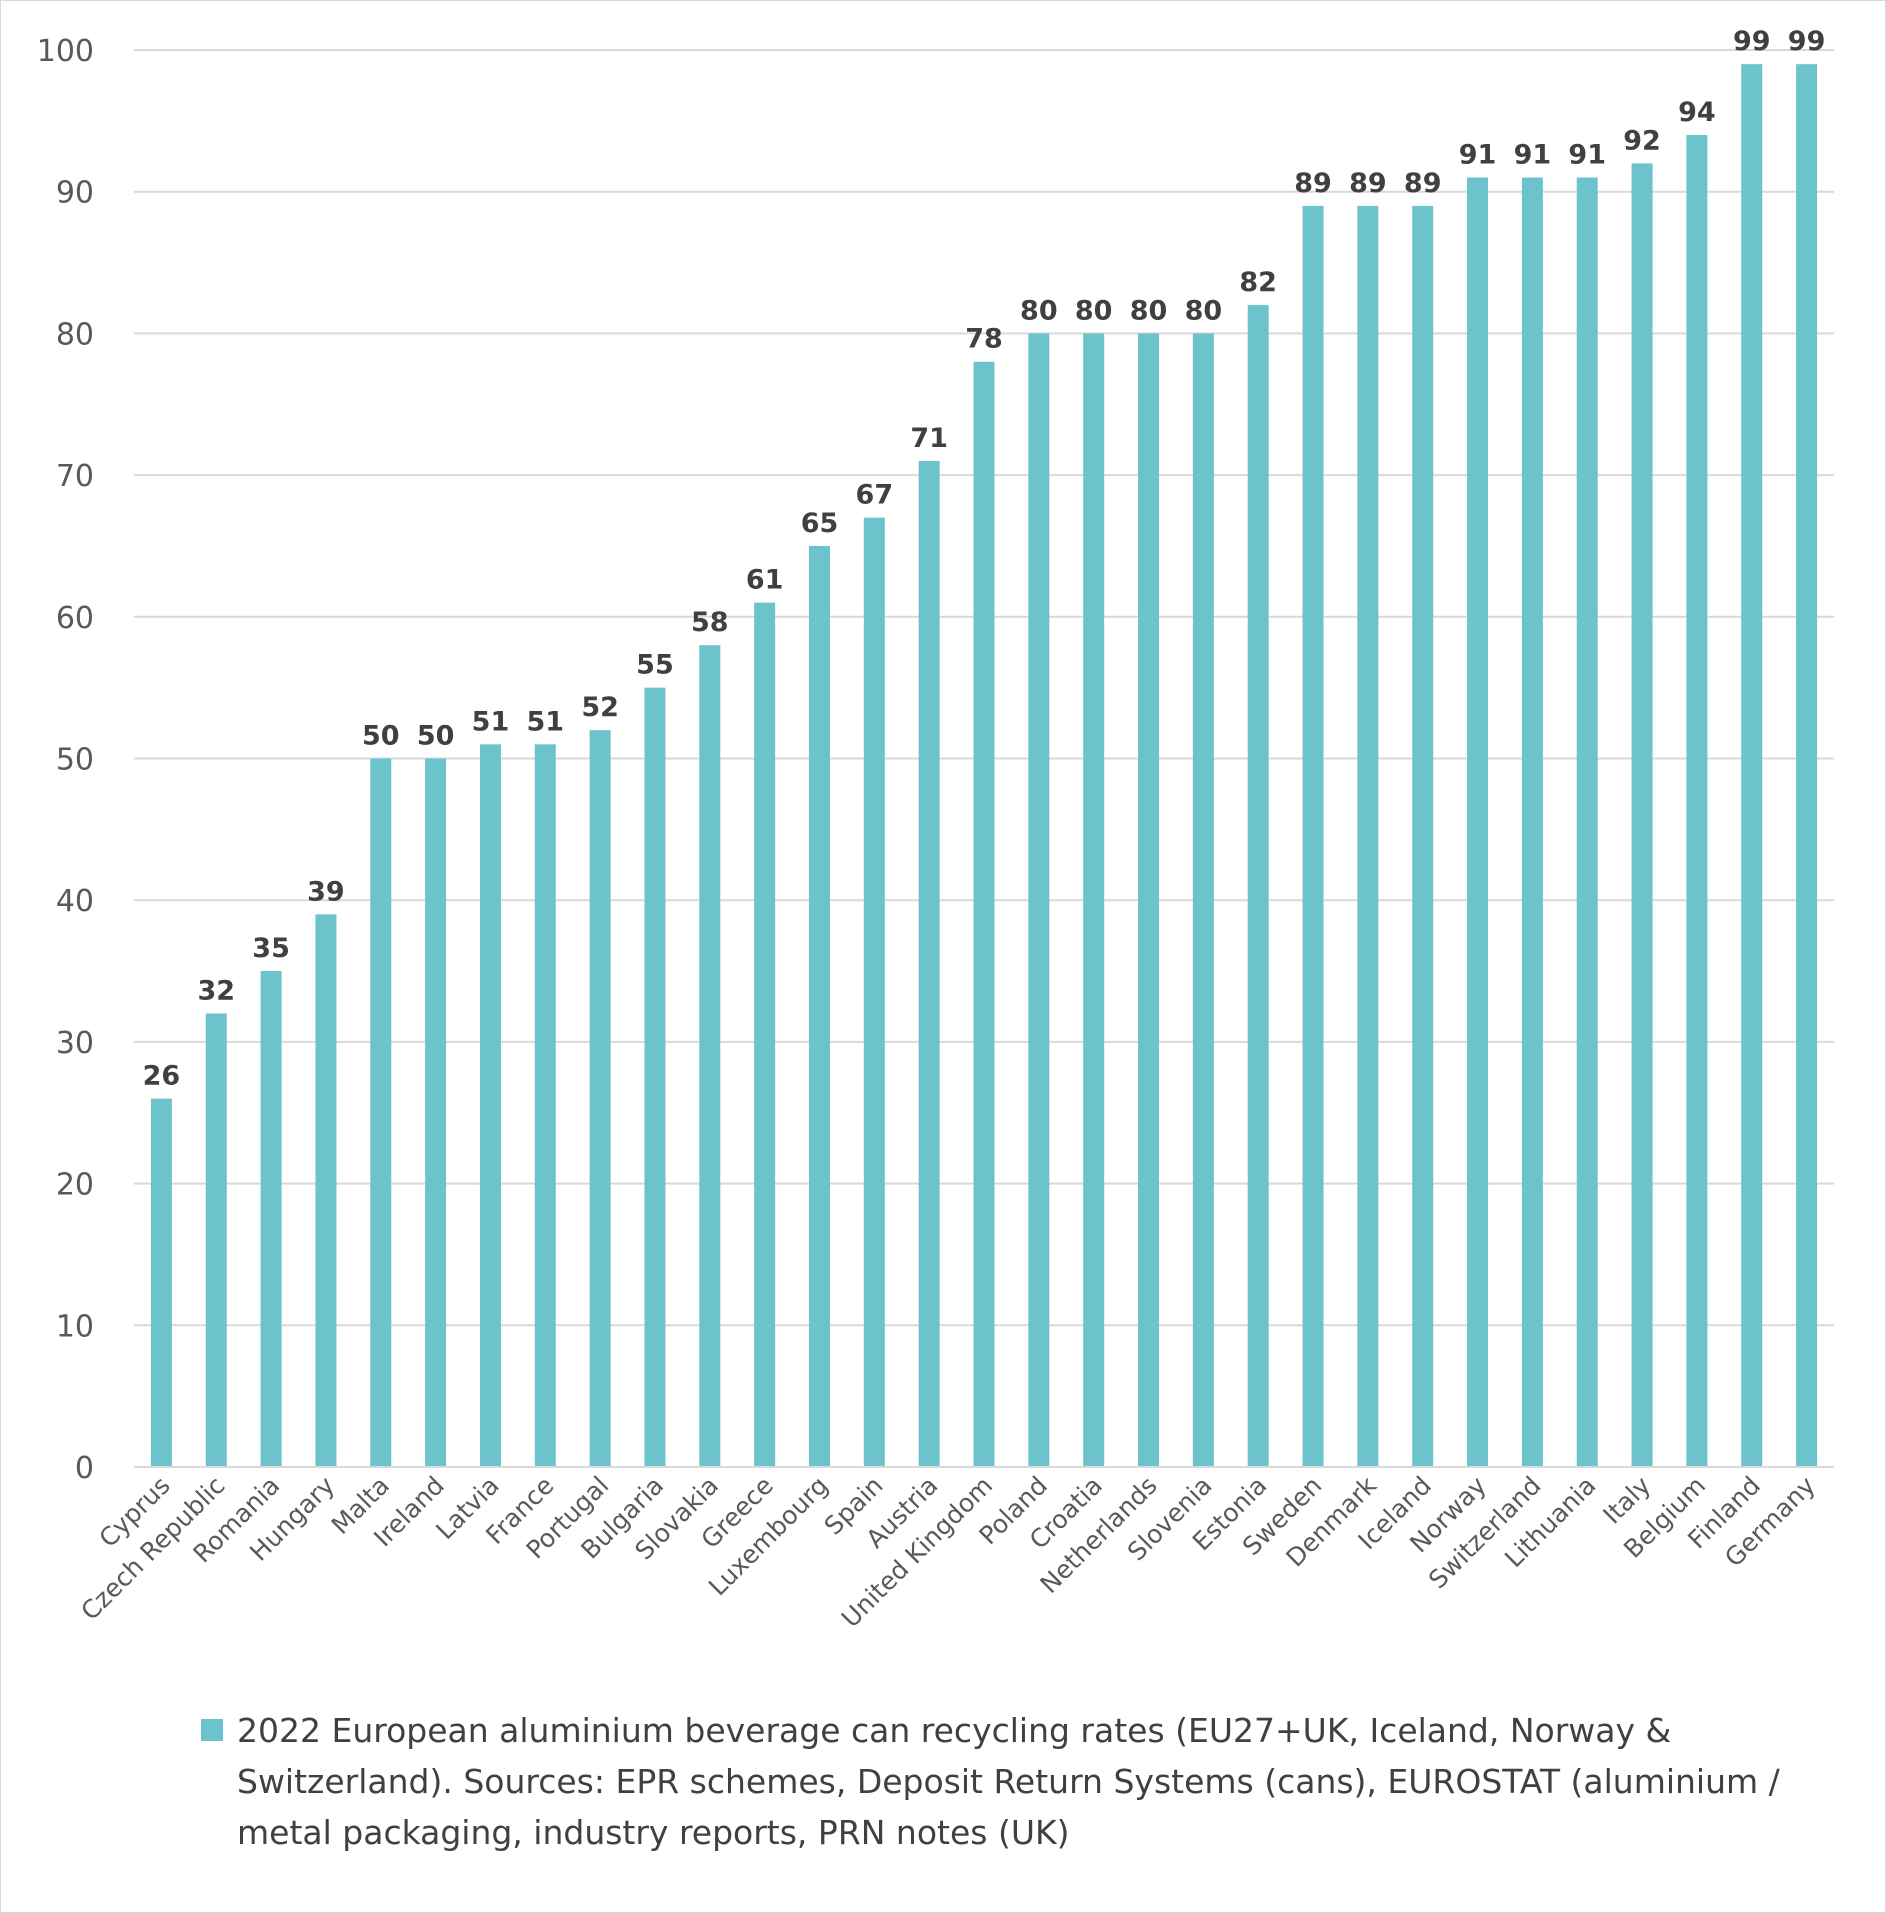  What do you see at coordinates (75, 618) in the screenshot?
I see `y-tick-label: 60` at bounding box center [75, 618].